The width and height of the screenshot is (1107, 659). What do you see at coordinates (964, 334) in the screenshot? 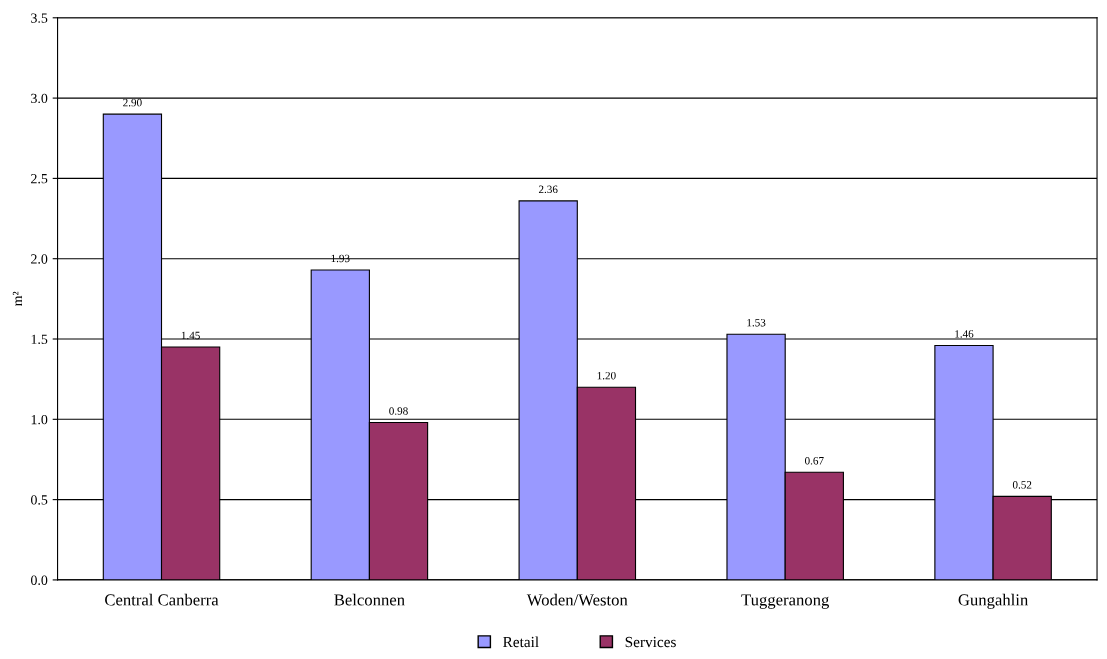
I see `data-label: 1.46` at bounding box center [964, 334].